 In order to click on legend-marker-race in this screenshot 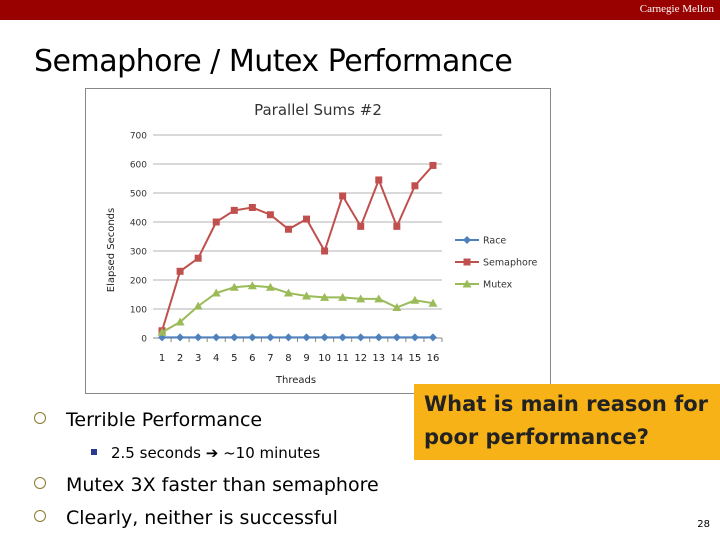, I will do `click(467, 240)`.